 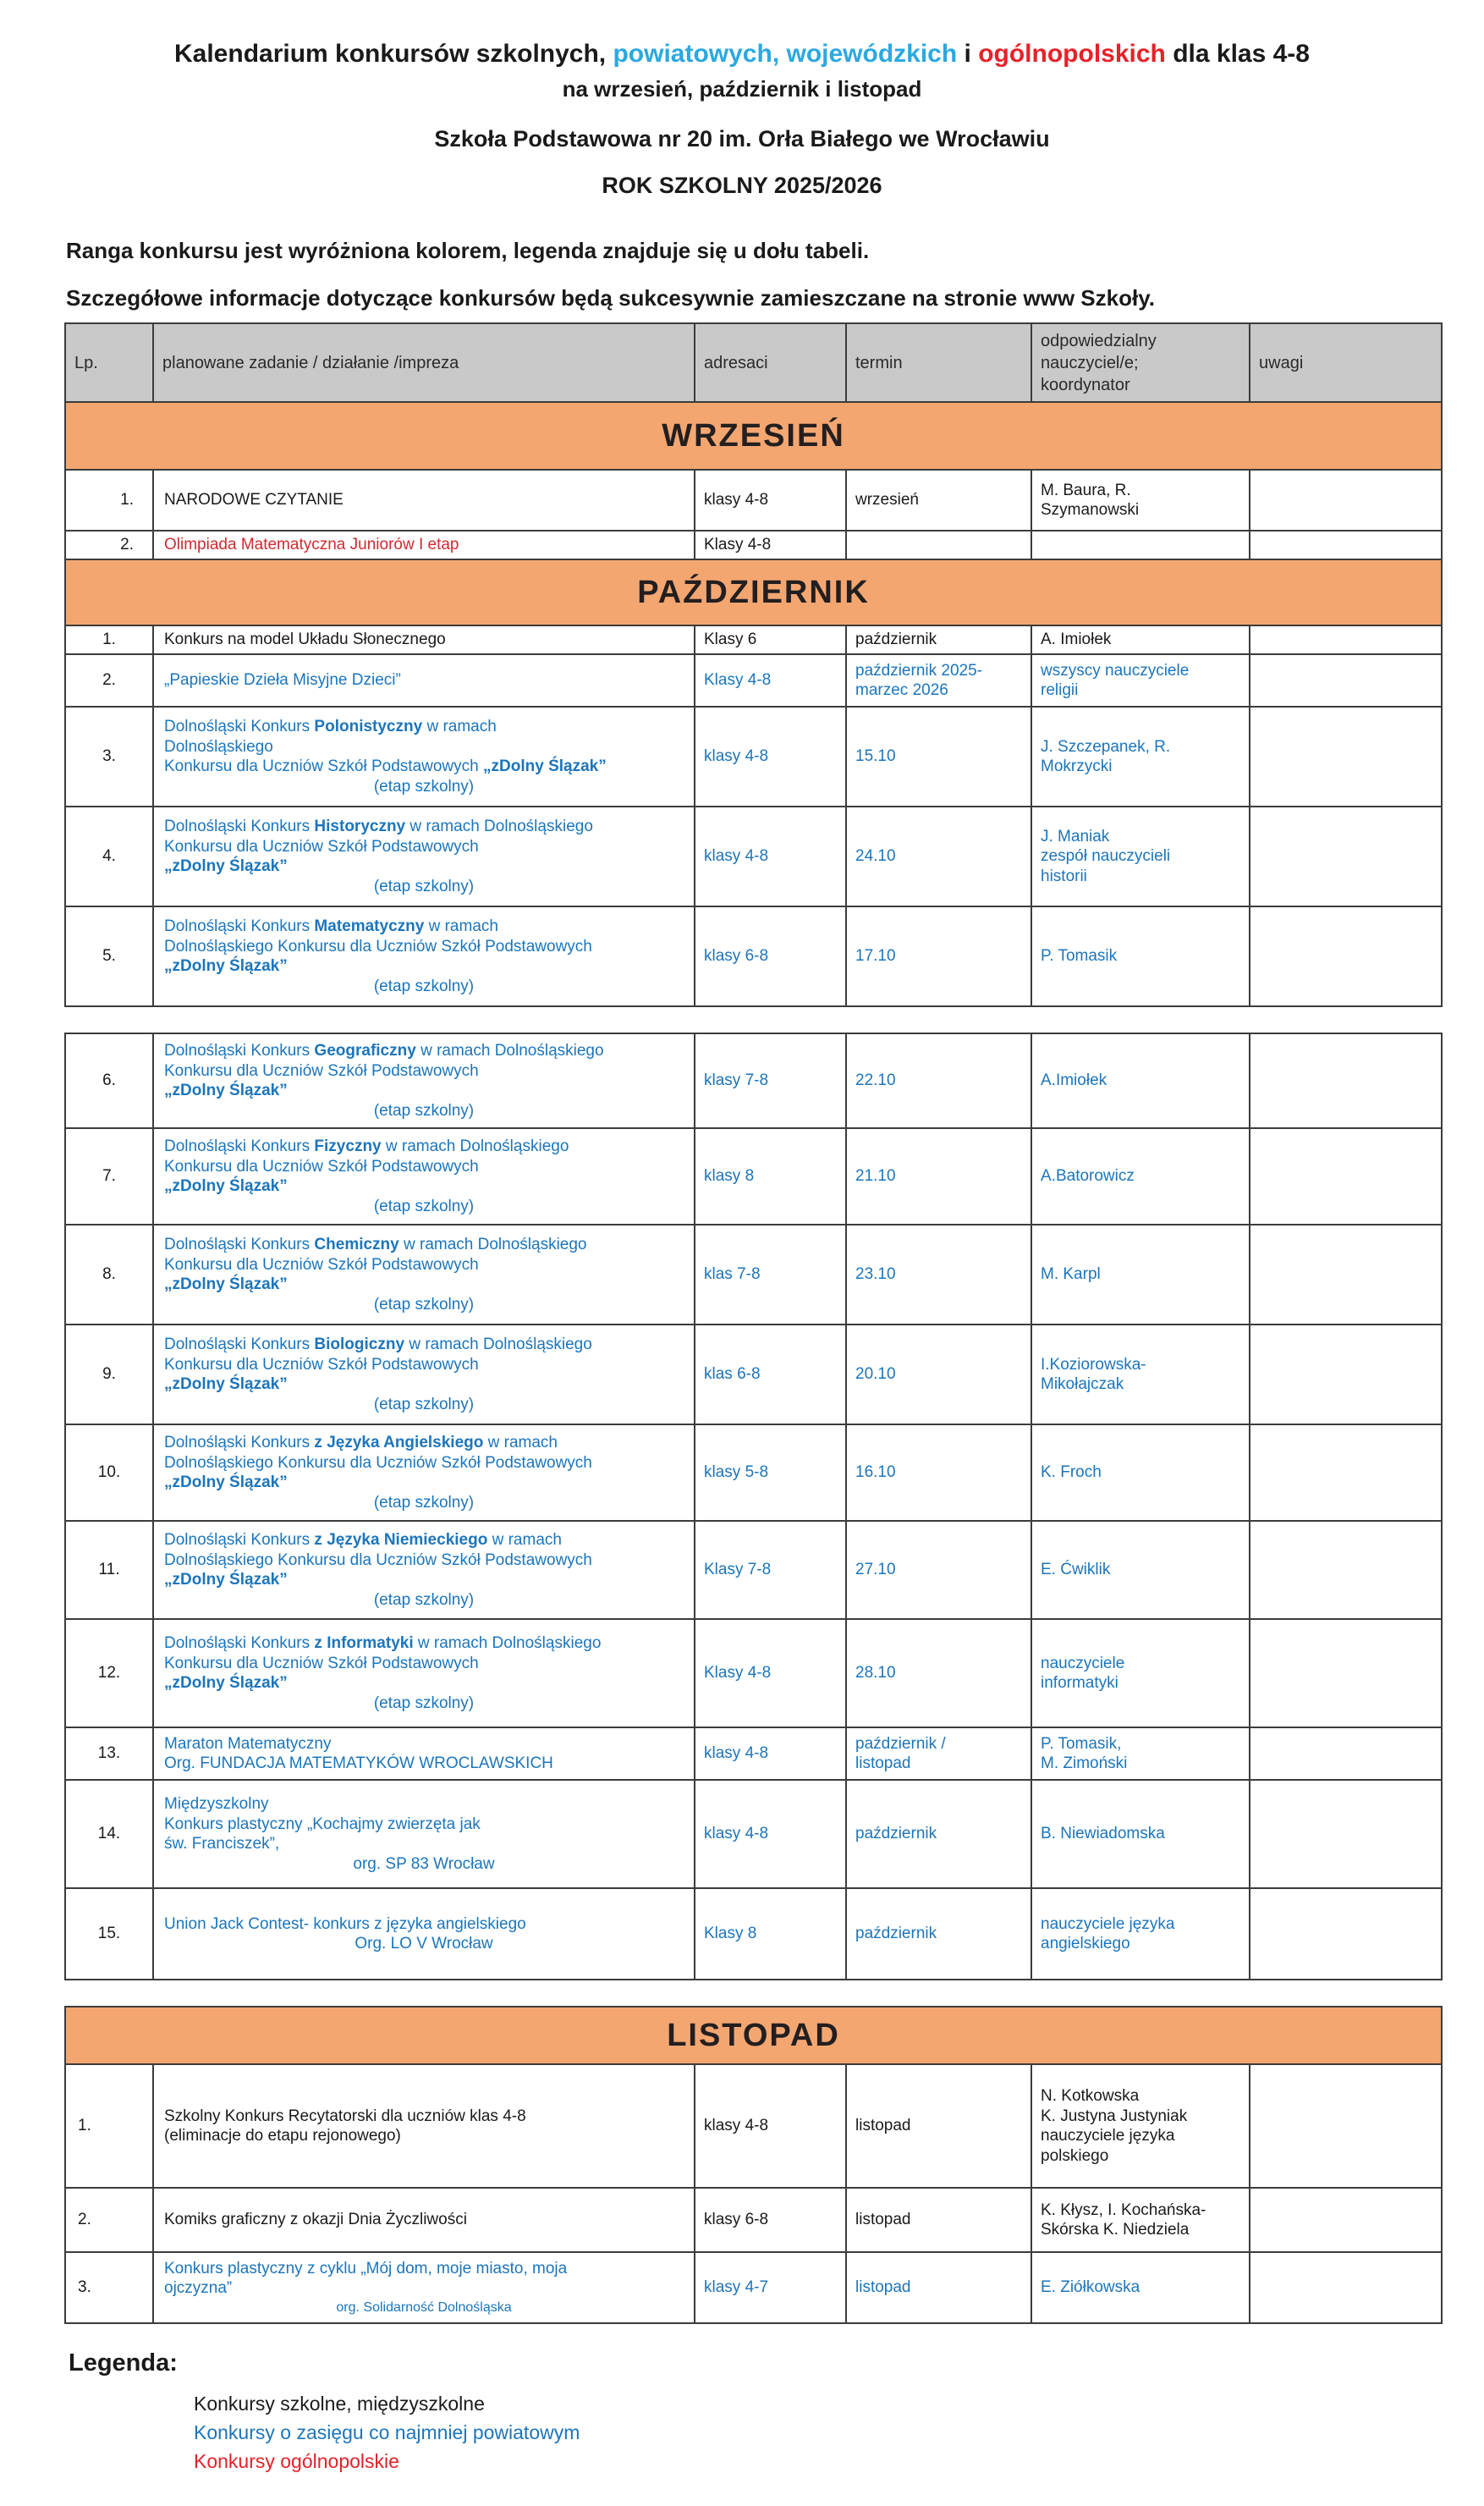 What do you see at coordinates (939, 757) in the screenshot?
I see `termin-cell: 15.10` at bounding box center [939, 757].